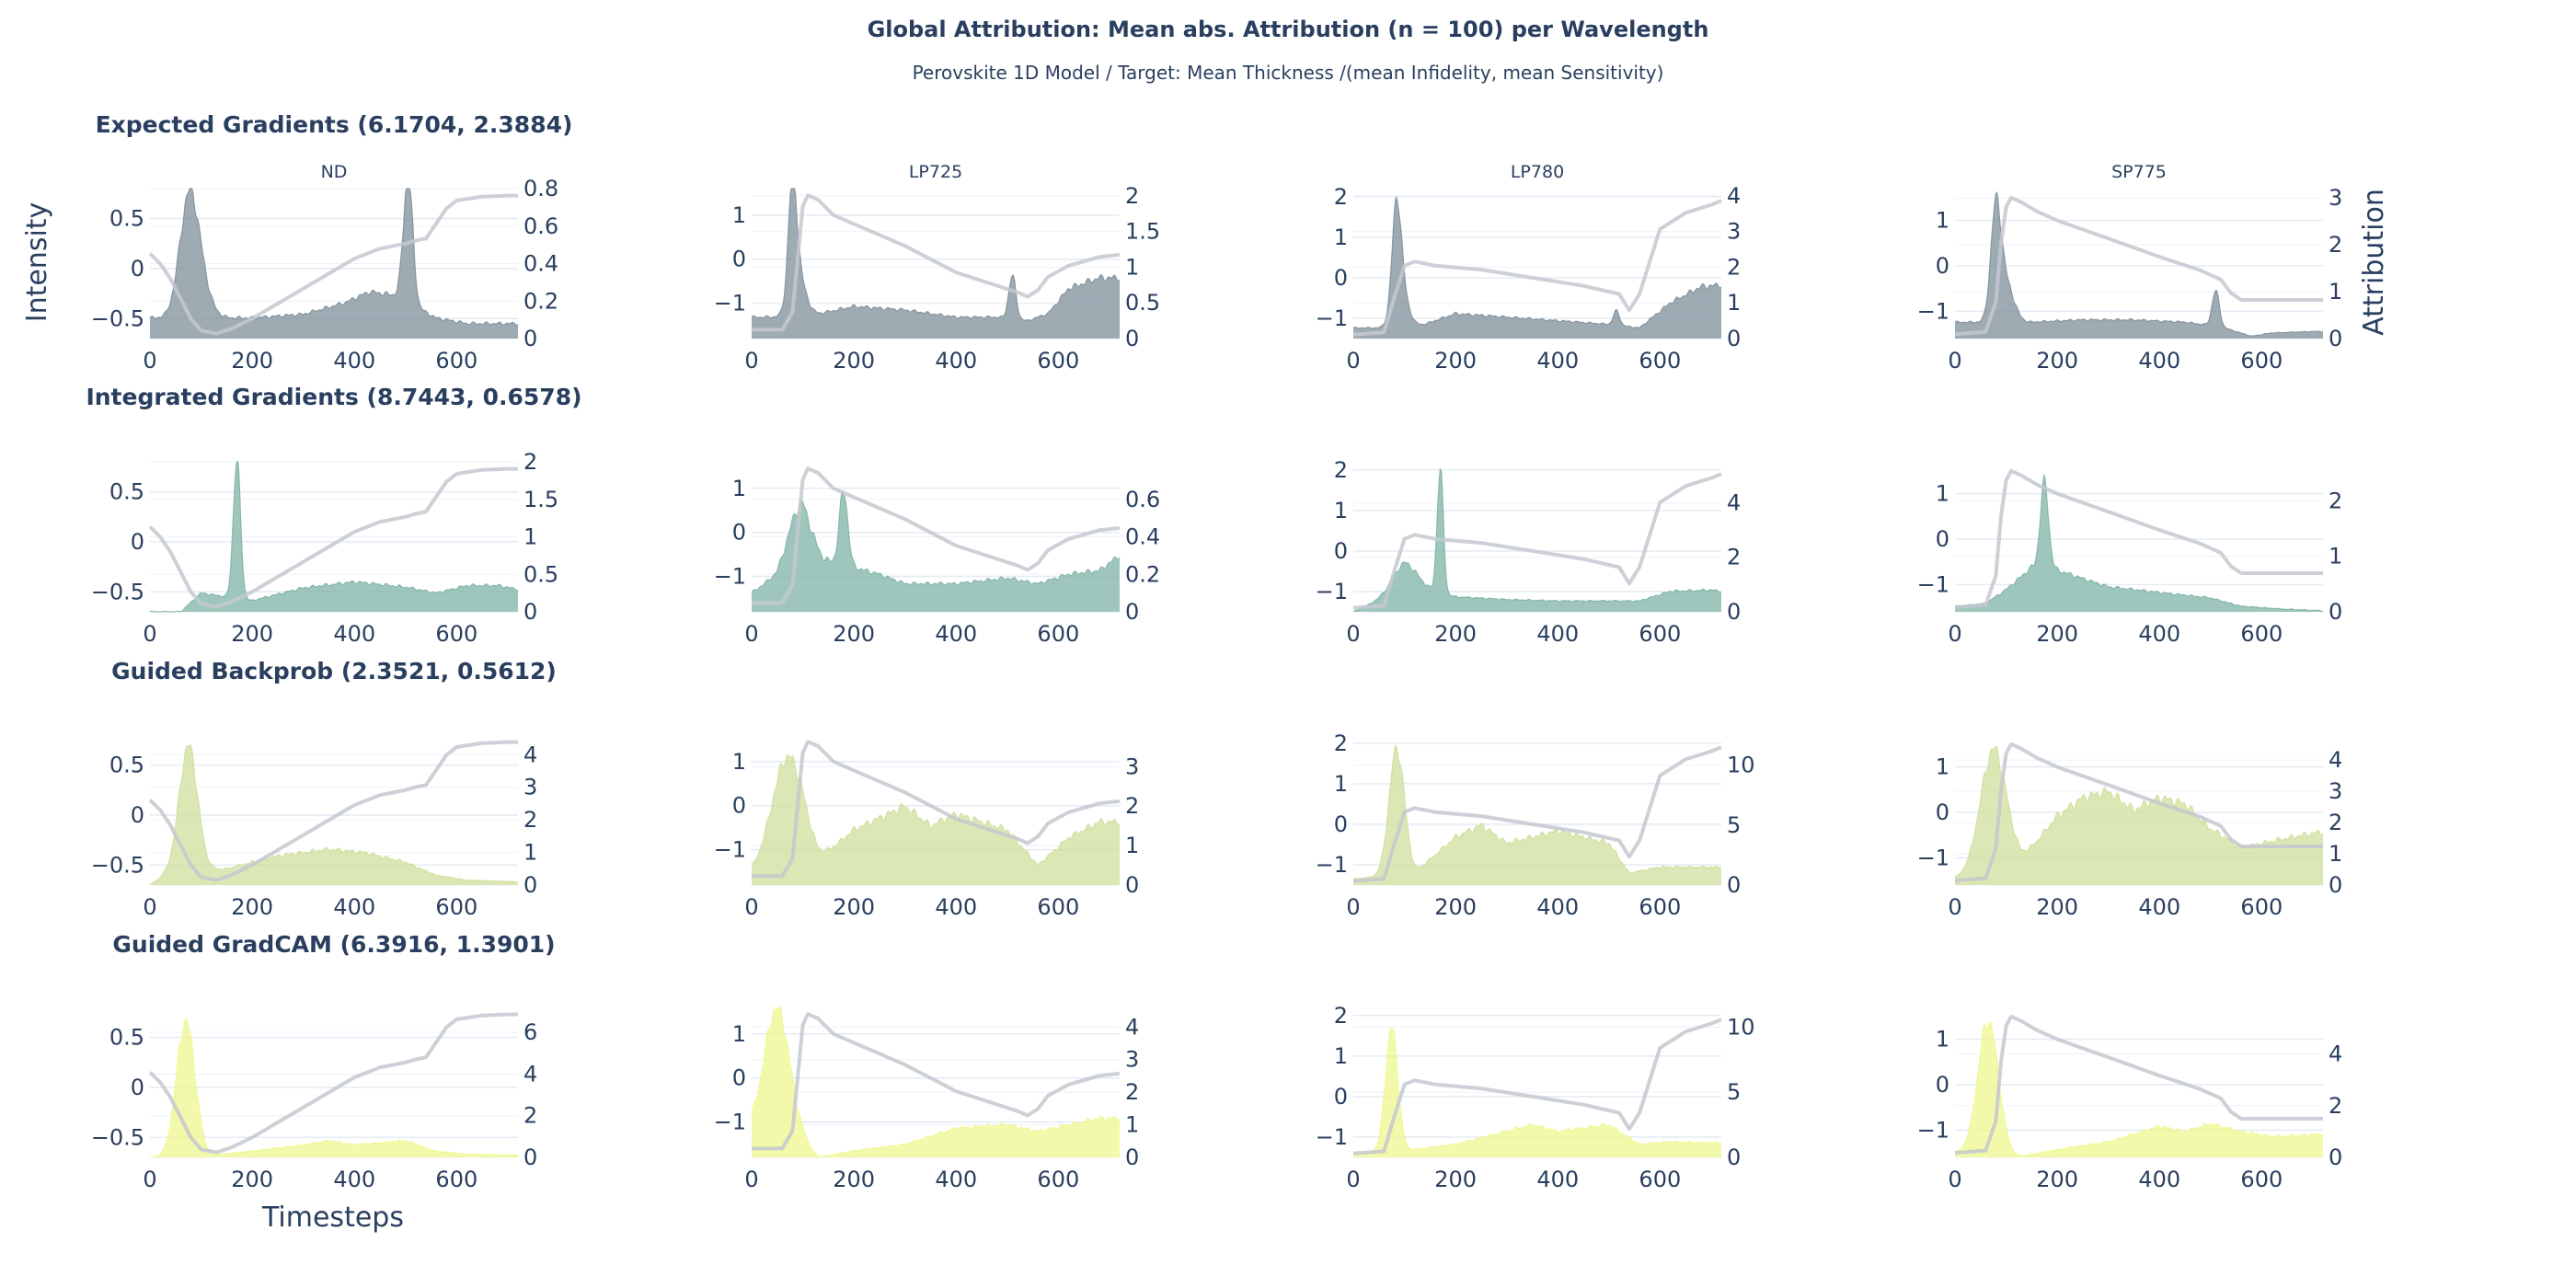 The height and width of the screenshot is (1288, 2576). What do you see at coordinates (937, 278) in the screenshot?
I see `panel-0-1: 1 0 −1 0 0.5 1 1.5 2 0 200 400 600` at bounding box center [937, 278].